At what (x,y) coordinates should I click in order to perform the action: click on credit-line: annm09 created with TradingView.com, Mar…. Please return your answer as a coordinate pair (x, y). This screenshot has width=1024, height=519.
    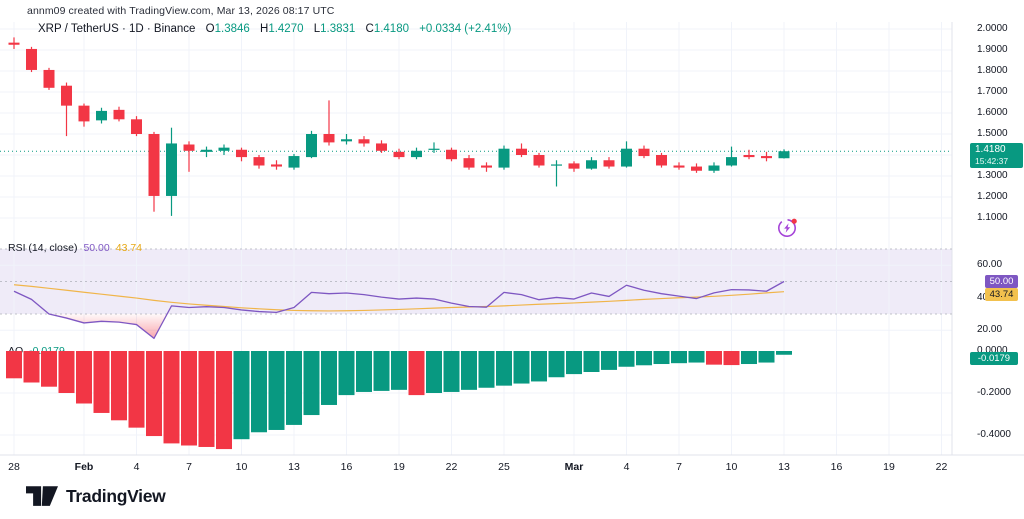
    Looking at the image, I should click on (181, 11).